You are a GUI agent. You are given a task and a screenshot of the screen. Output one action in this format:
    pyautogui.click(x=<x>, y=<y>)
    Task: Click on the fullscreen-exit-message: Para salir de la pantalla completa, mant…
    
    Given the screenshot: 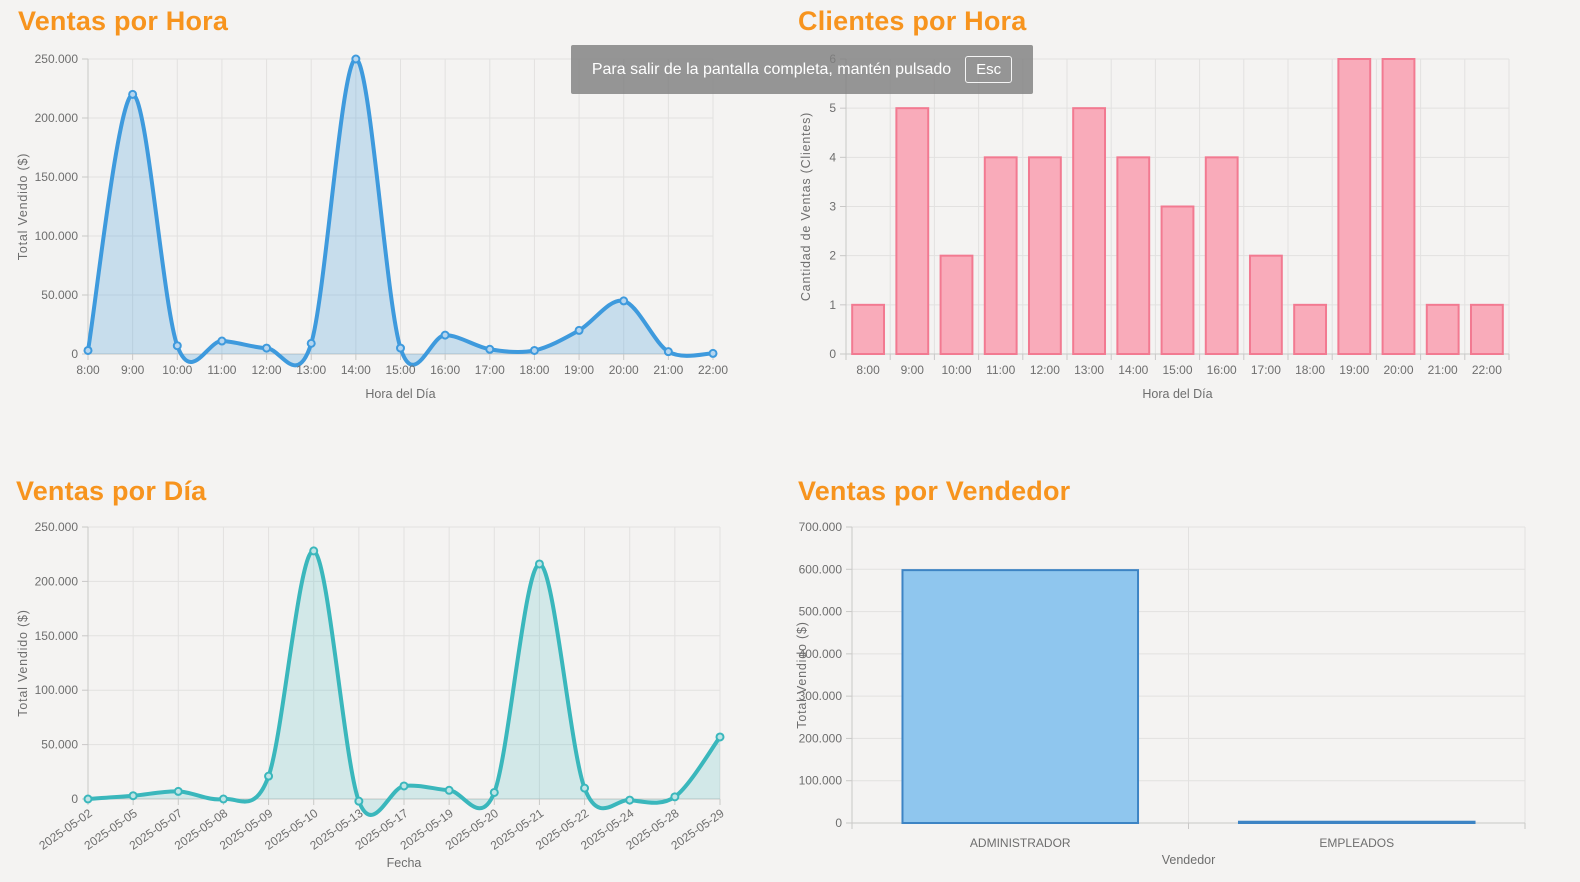 What is the action you would take?
    pyautogui.click(x=771, y=69)
    